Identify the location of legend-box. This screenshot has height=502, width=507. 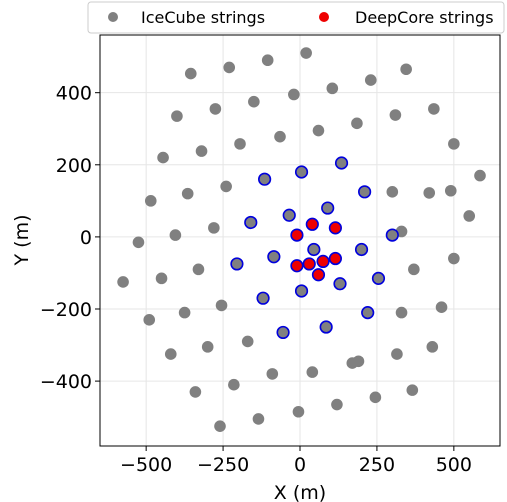
(296, 17).